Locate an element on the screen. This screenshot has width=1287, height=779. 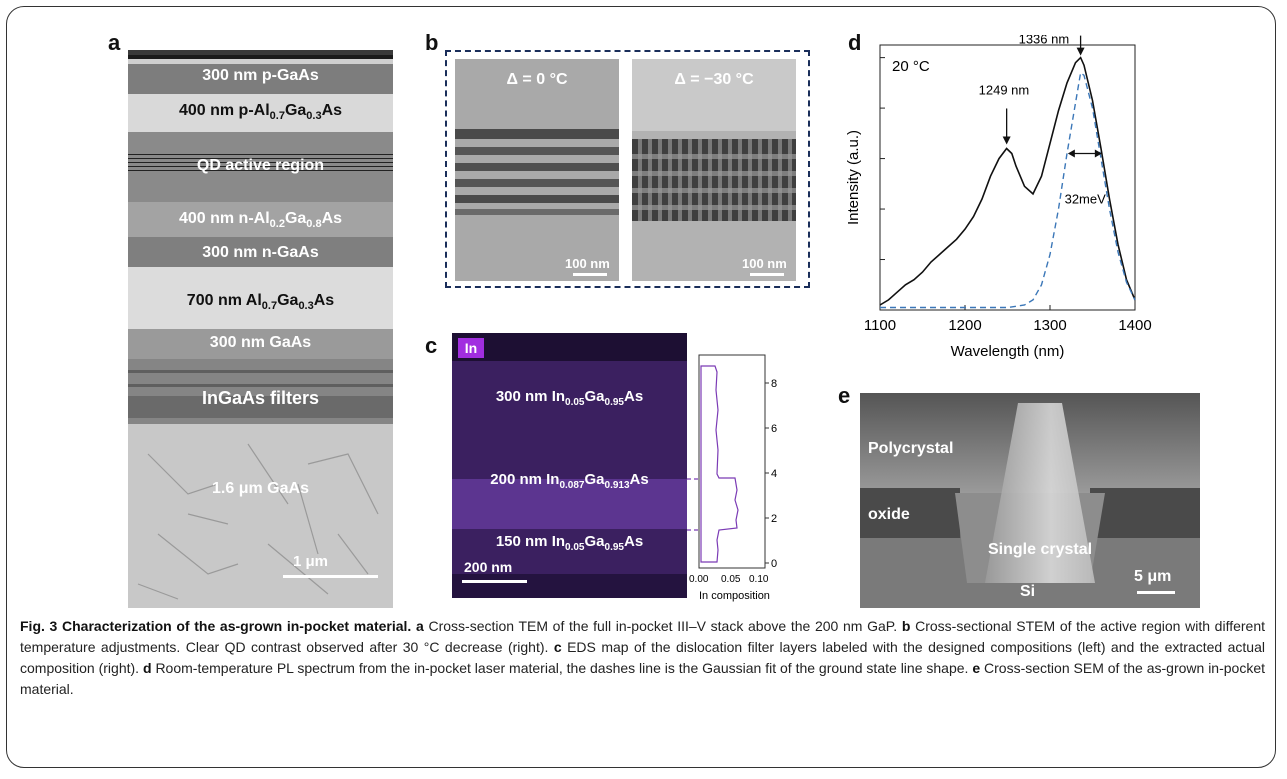
layer-label: 300 nm GaAs is located at coordinates (260, 342).